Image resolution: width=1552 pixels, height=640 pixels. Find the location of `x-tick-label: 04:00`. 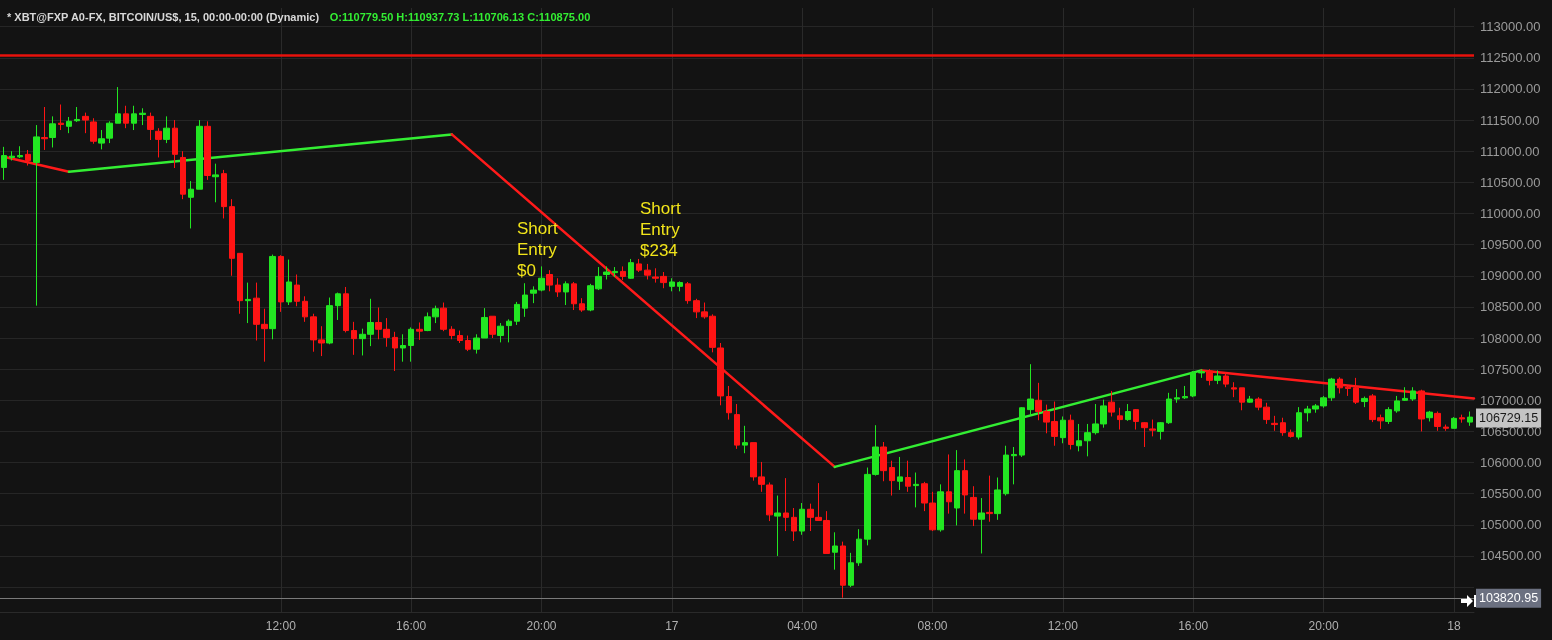

x-tick-label: 04:00 is located at coordinates (802, 626).